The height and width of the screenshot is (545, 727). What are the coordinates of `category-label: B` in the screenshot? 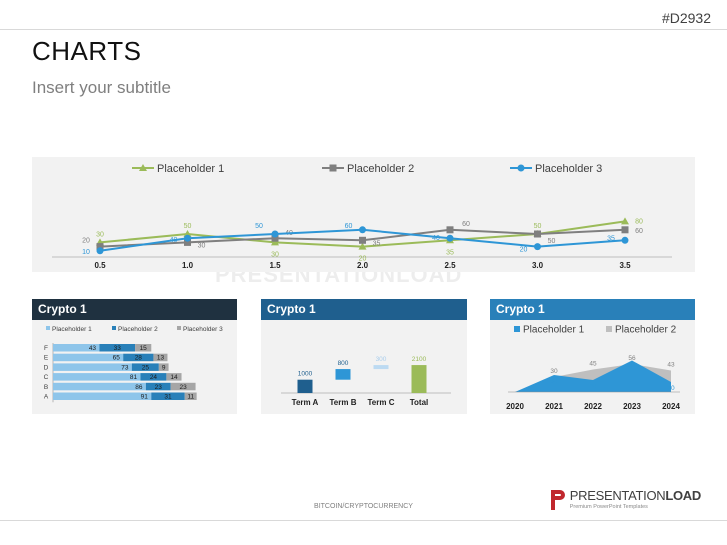 It's located at (46, 387).